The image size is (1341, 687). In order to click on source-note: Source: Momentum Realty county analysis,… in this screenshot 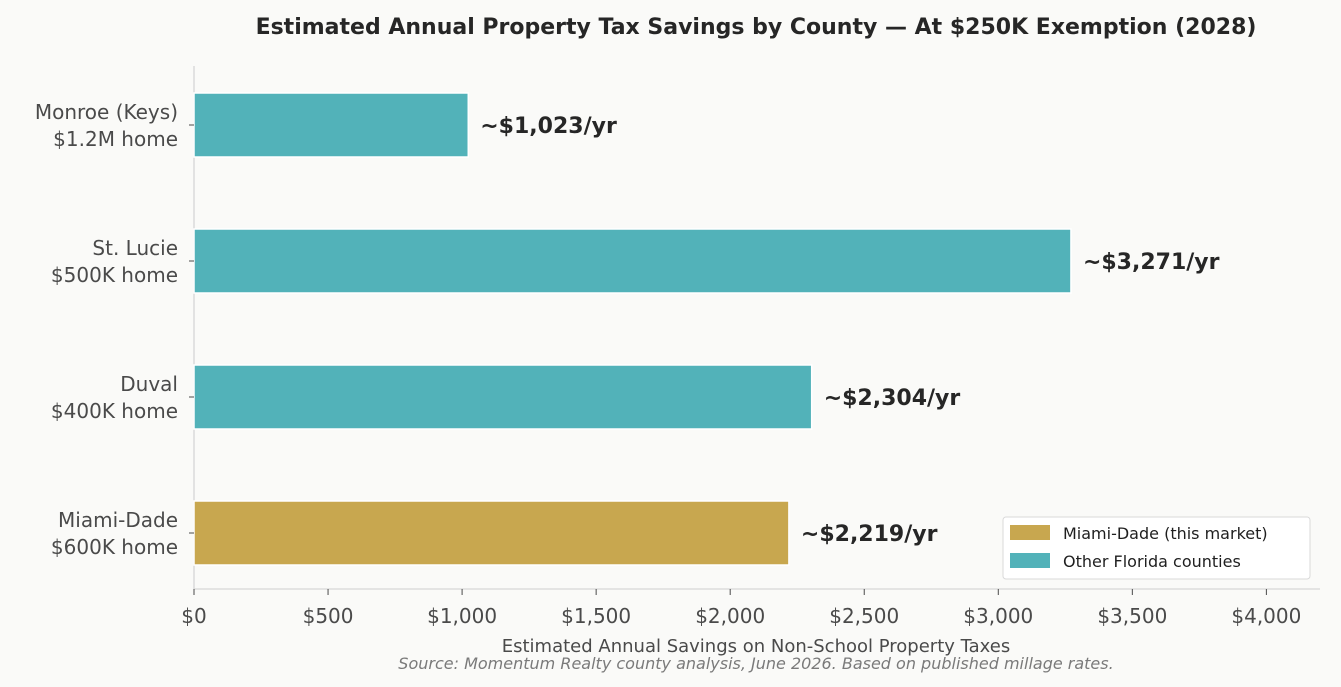, I will do `click(755, 663)`.